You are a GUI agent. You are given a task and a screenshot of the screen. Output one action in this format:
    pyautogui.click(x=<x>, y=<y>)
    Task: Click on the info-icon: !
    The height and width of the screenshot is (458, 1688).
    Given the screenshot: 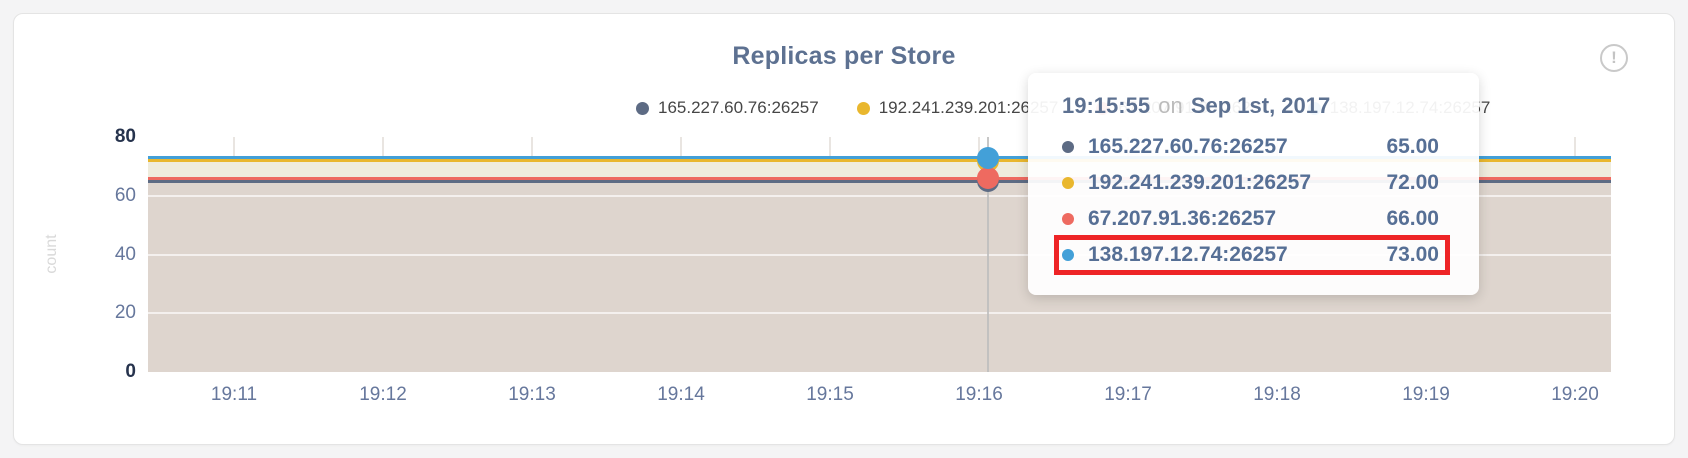 What is the action you would take?
    pyautogui.click(x=1614, y=58)
    